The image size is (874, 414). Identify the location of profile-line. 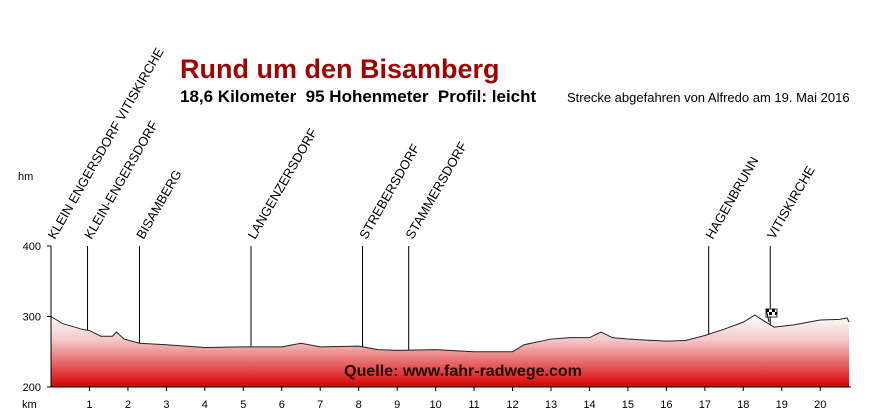
(450, 333).